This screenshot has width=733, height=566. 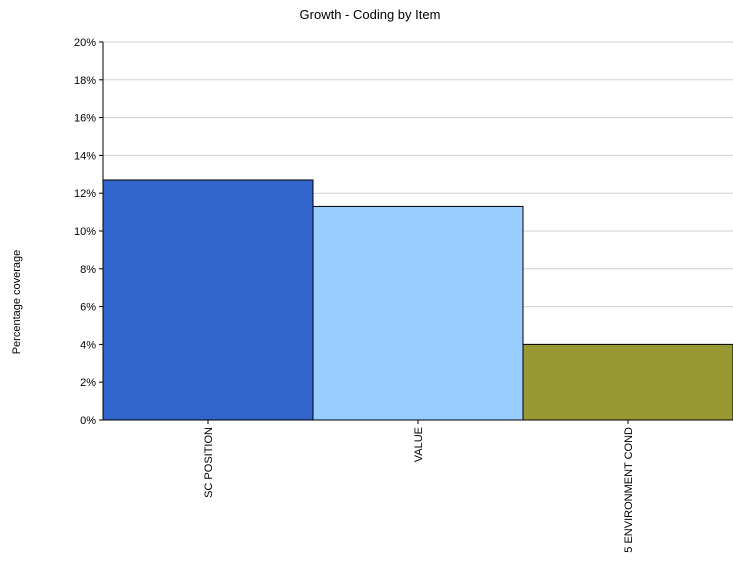 What do you see at coordinates (419, 486) in the screenshot?
I see `category-labels: SC POSITION VALUE 5 ENVIRONMENT COND` at bounding box center [419, 486].